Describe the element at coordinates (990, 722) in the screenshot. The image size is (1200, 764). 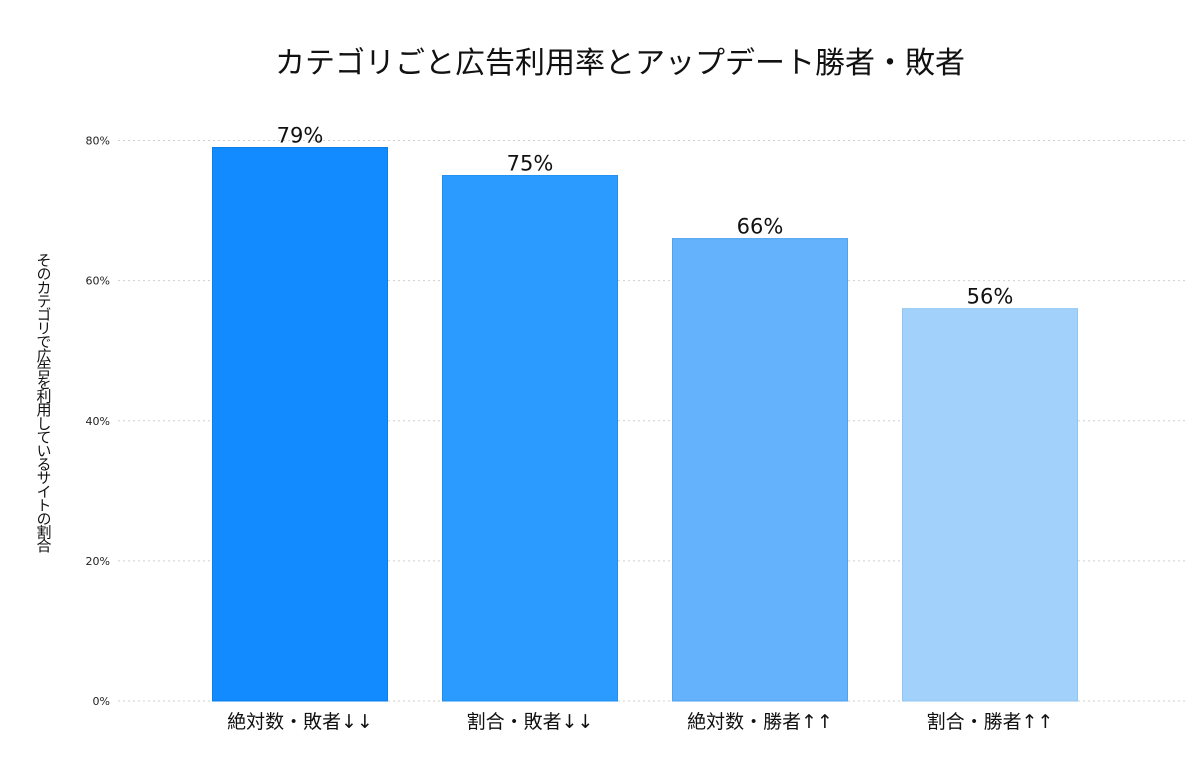
I see `x-tick-label: 割合・勝者↑↑` at that location.